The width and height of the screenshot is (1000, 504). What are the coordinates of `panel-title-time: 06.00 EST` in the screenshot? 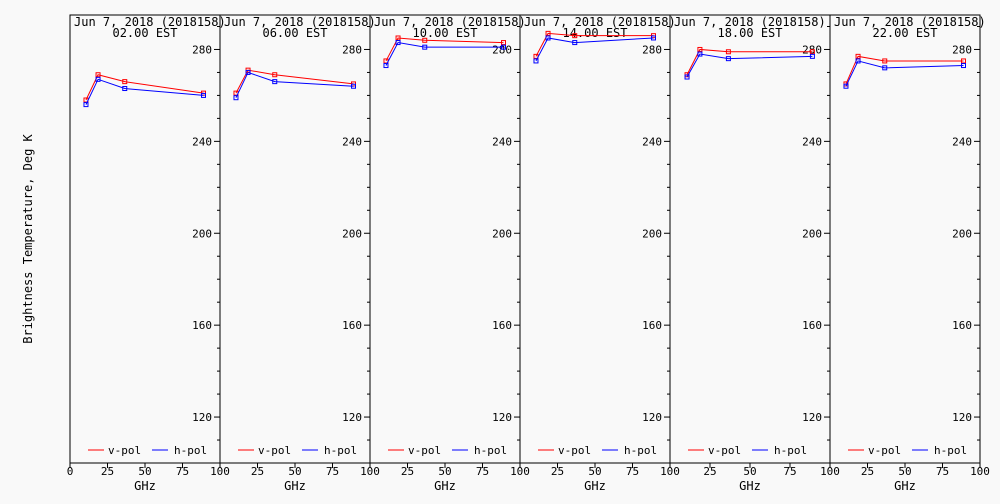 It's located at (294, 33).